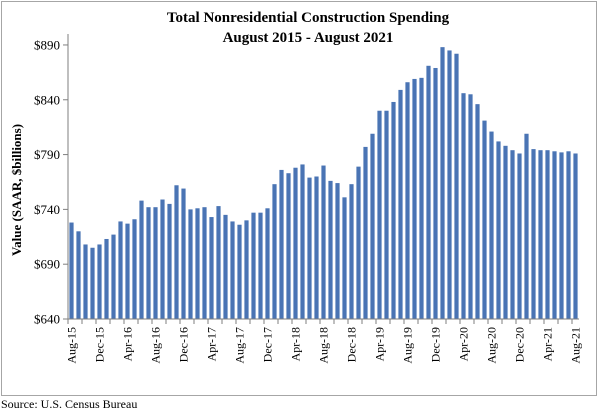 The width and height of the screenshot is (600, 412). I want to click on source-note: Source: U.S. Census Bureau, so click(69, 404).